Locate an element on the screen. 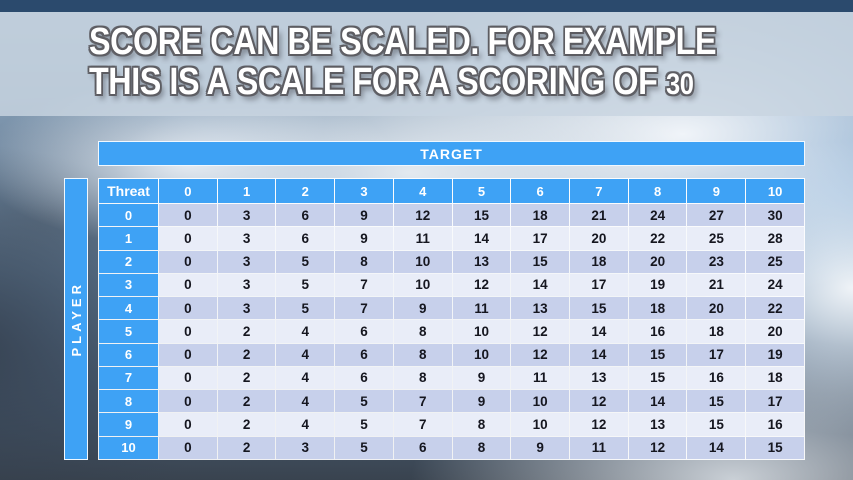 Image resolution: width=853 pixels, height=480 pixels. player-header-bar: PLAYER is located at coordinates (76, 319).